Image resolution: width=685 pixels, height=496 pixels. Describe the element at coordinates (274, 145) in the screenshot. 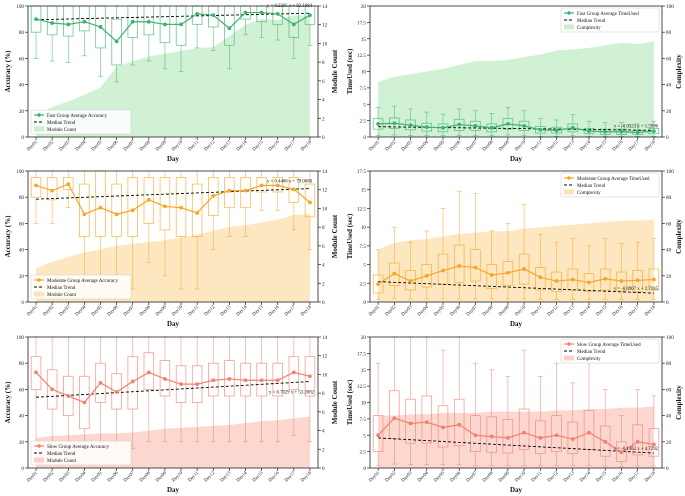

I see `x-tick-label: Day16` at that location.